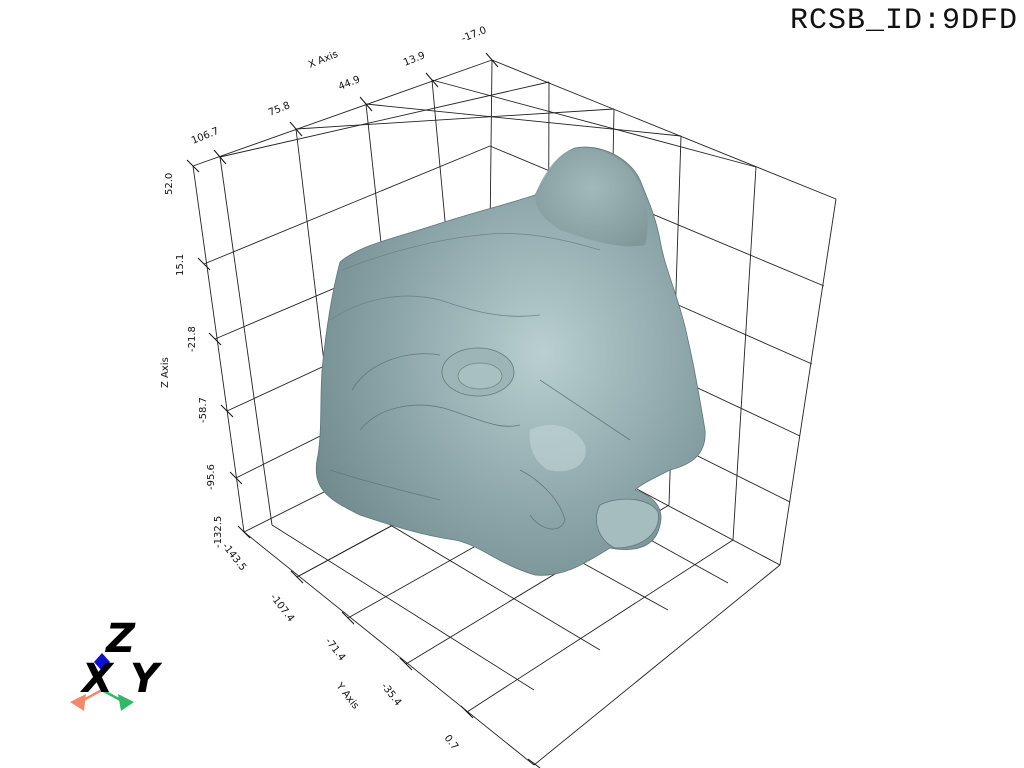 The height and width of the screenshot is (768, 1024). I want to click on x-tick-label: 75.8, so click(279, 109).